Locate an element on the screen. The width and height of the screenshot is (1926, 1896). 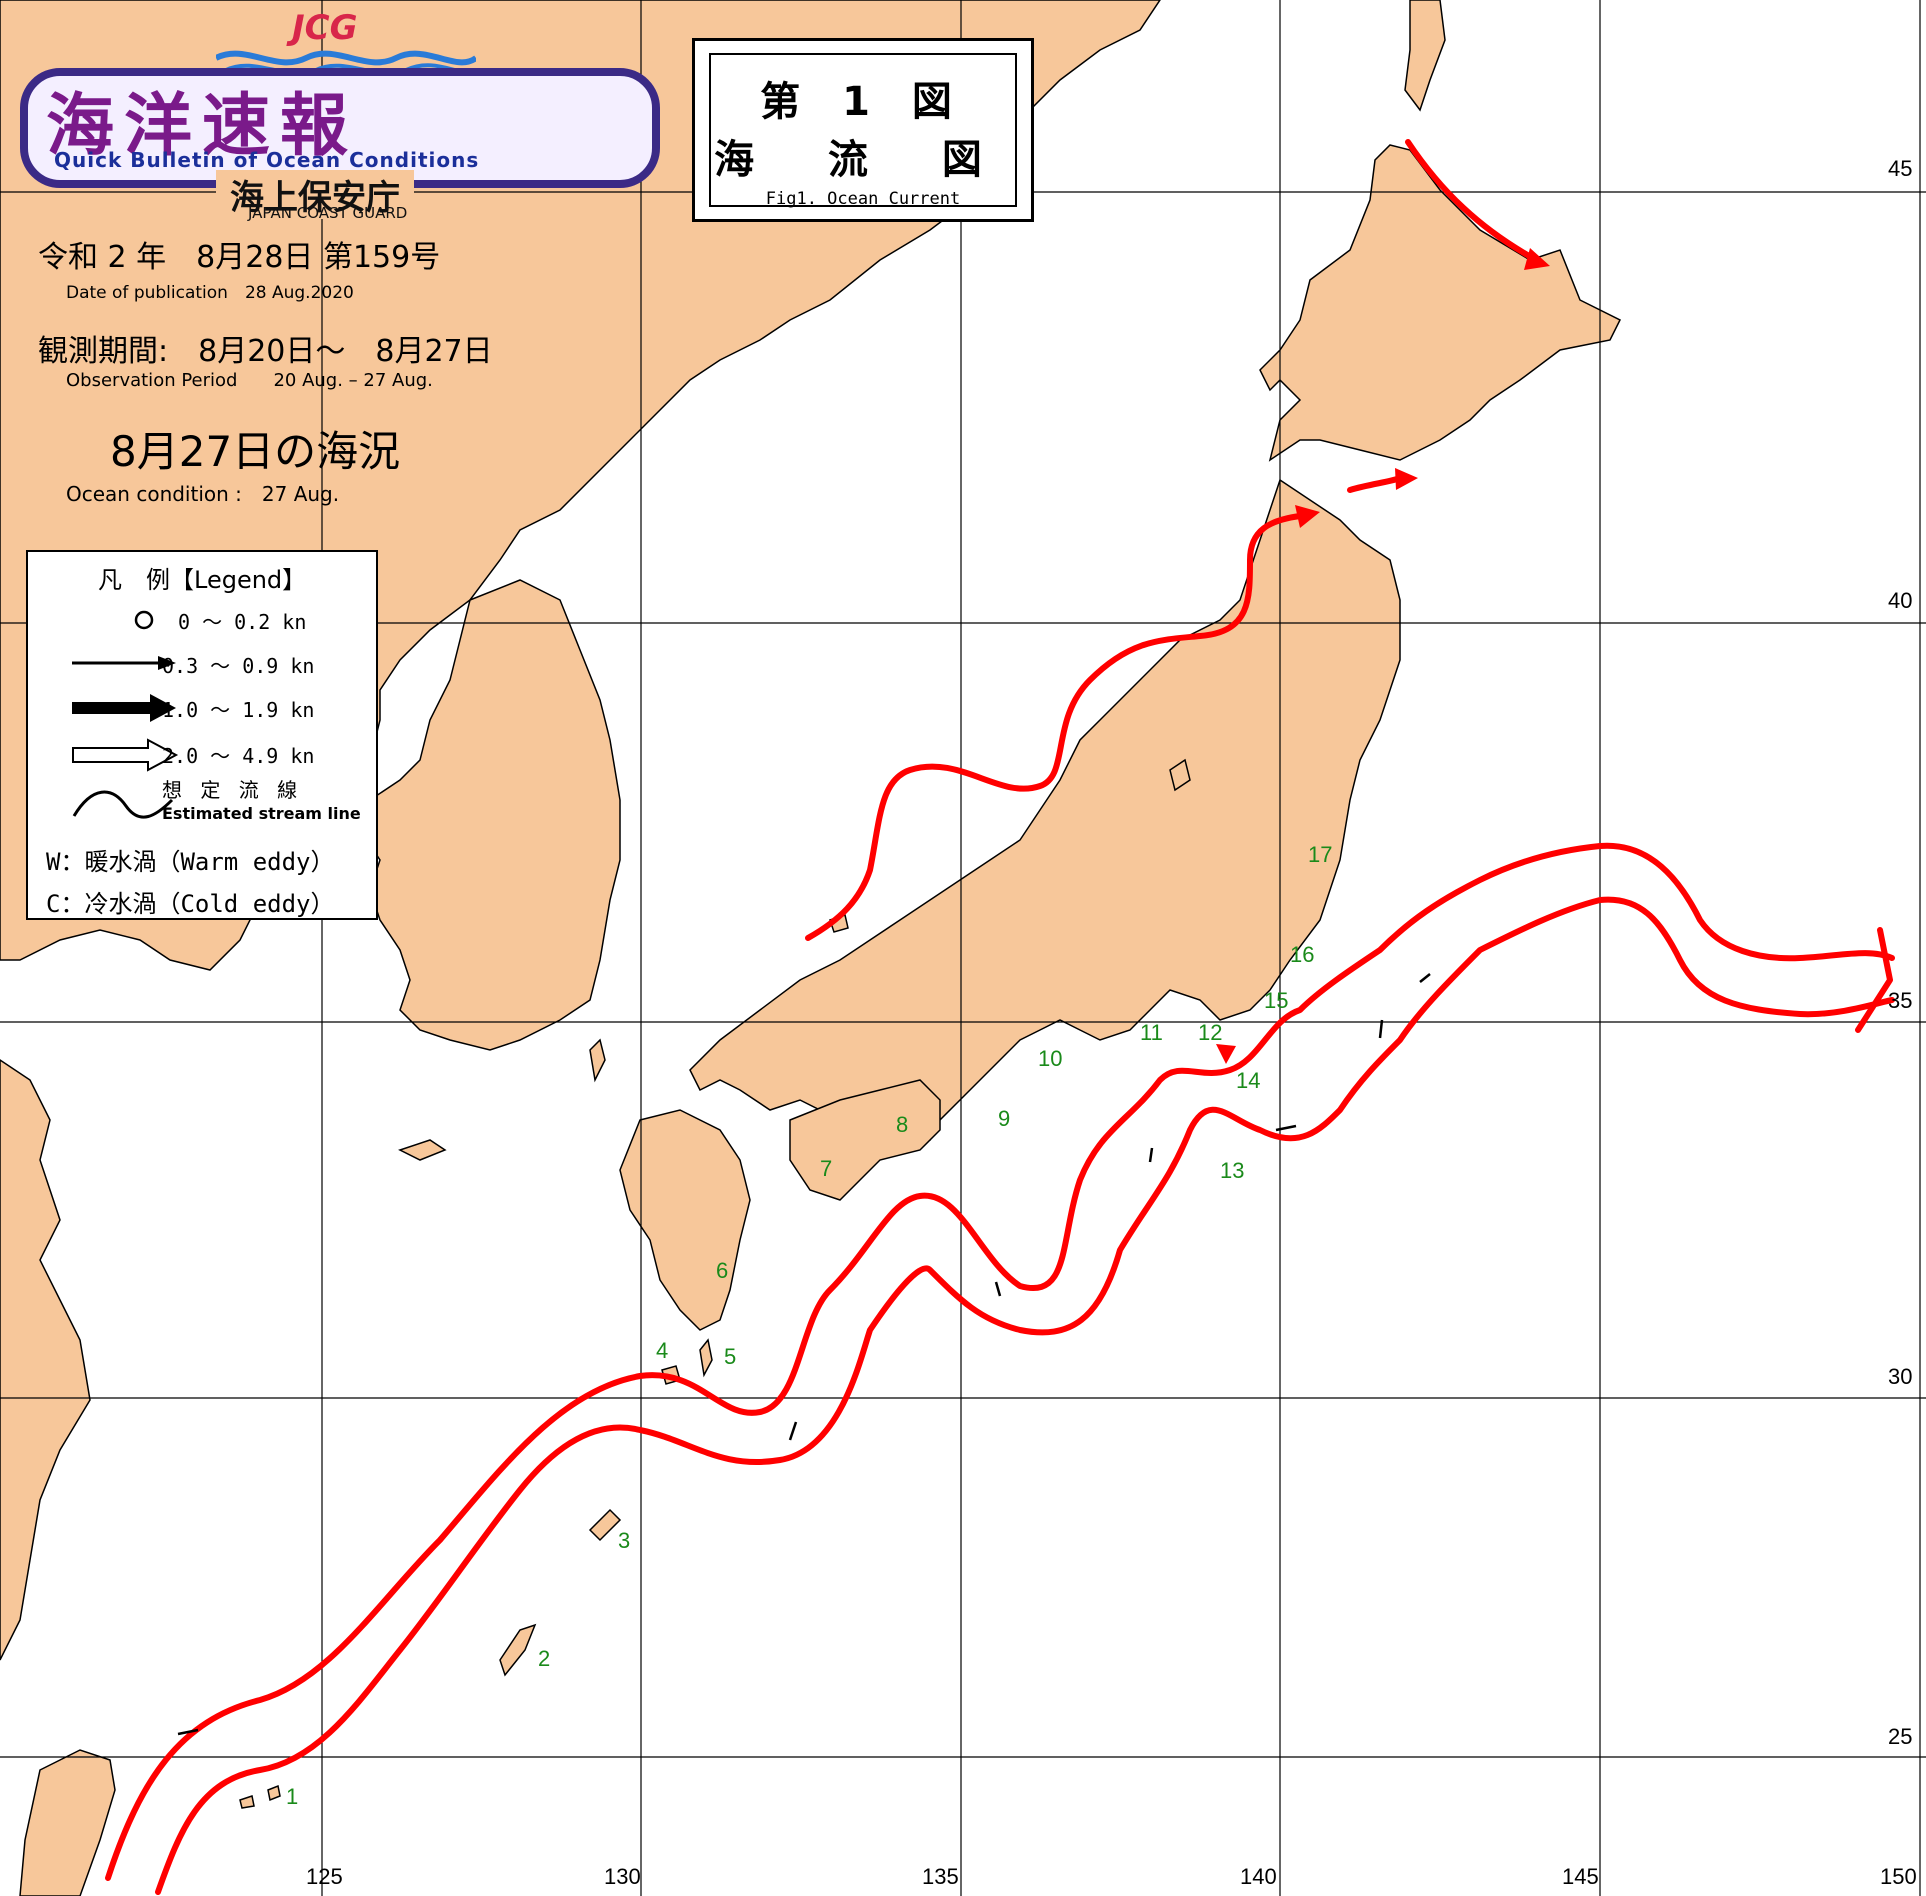
land-sakhalin is located at coordinates (1425, 56).